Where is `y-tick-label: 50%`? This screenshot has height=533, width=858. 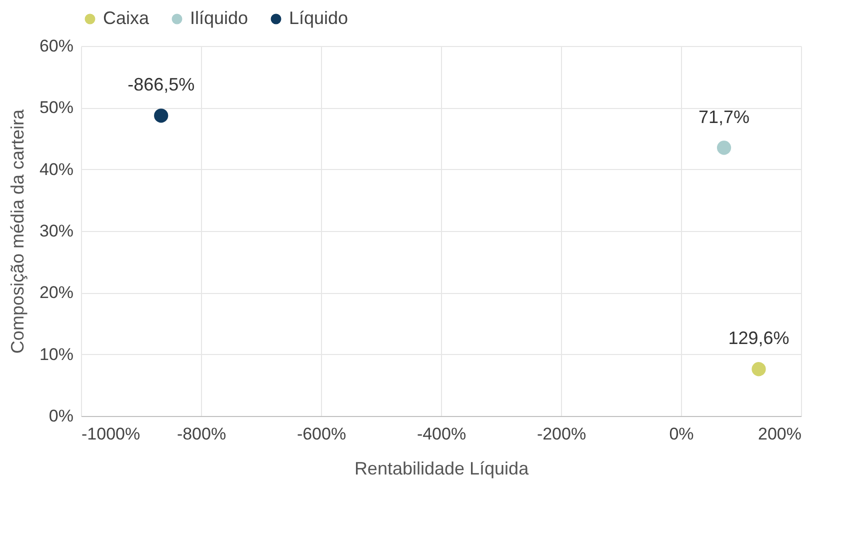 y-tick-label: 50% is located at coordinates (56, 108).